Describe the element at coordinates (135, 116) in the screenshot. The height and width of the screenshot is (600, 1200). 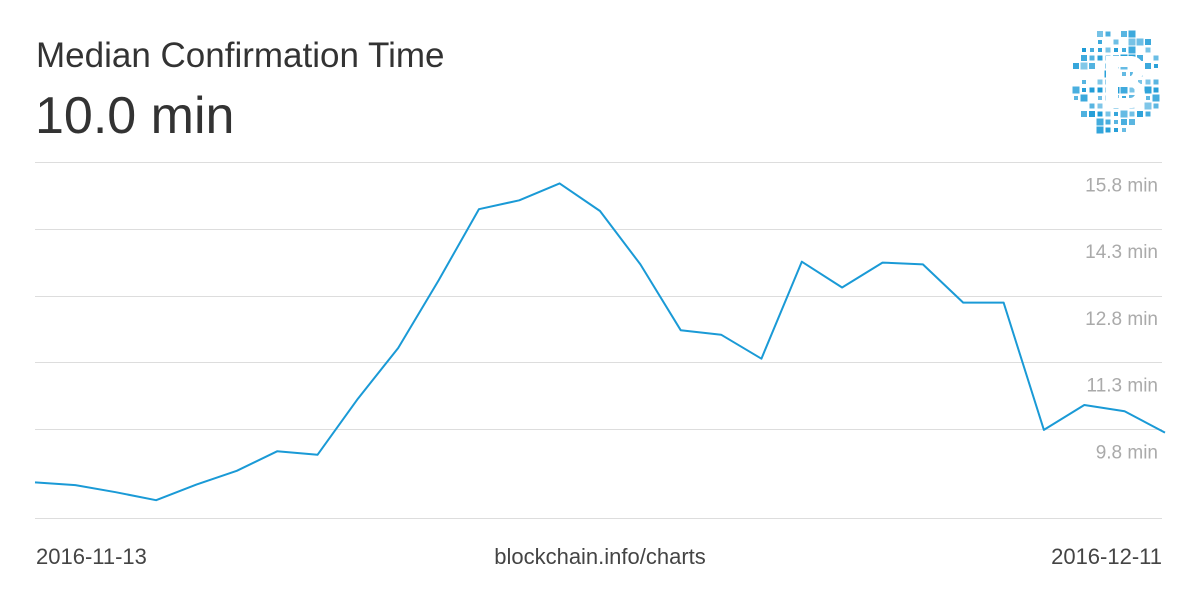
I see `current-value: 10.0 min` at that location.